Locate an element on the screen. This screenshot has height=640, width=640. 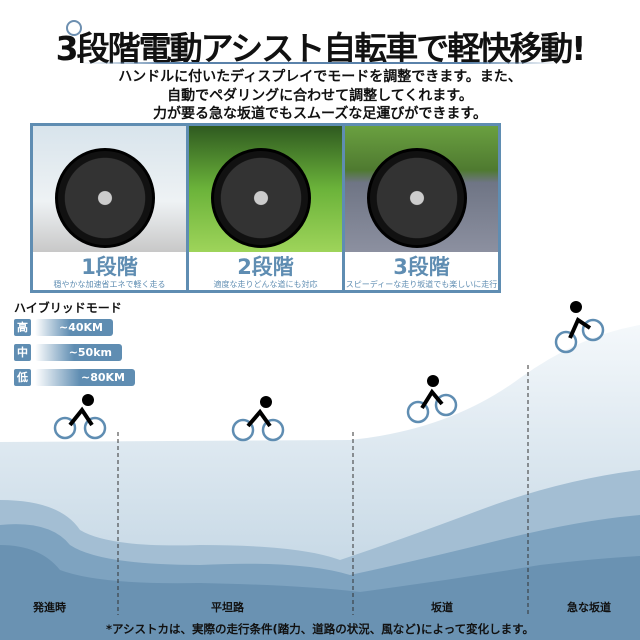
terrain-label: 急な坂道 is located at coordinates (589, 607).